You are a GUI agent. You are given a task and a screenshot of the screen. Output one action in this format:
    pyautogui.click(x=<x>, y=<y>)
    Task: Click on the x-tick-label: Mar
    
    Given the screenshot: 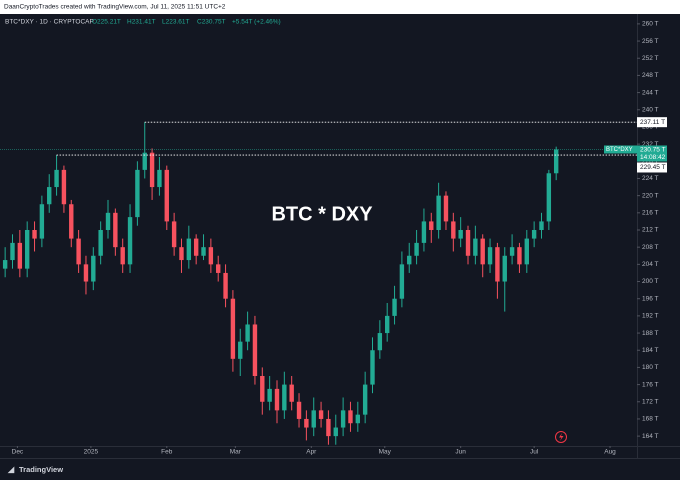 What is the action you would take?
    pyautogui.click(x=236, y=452)
    